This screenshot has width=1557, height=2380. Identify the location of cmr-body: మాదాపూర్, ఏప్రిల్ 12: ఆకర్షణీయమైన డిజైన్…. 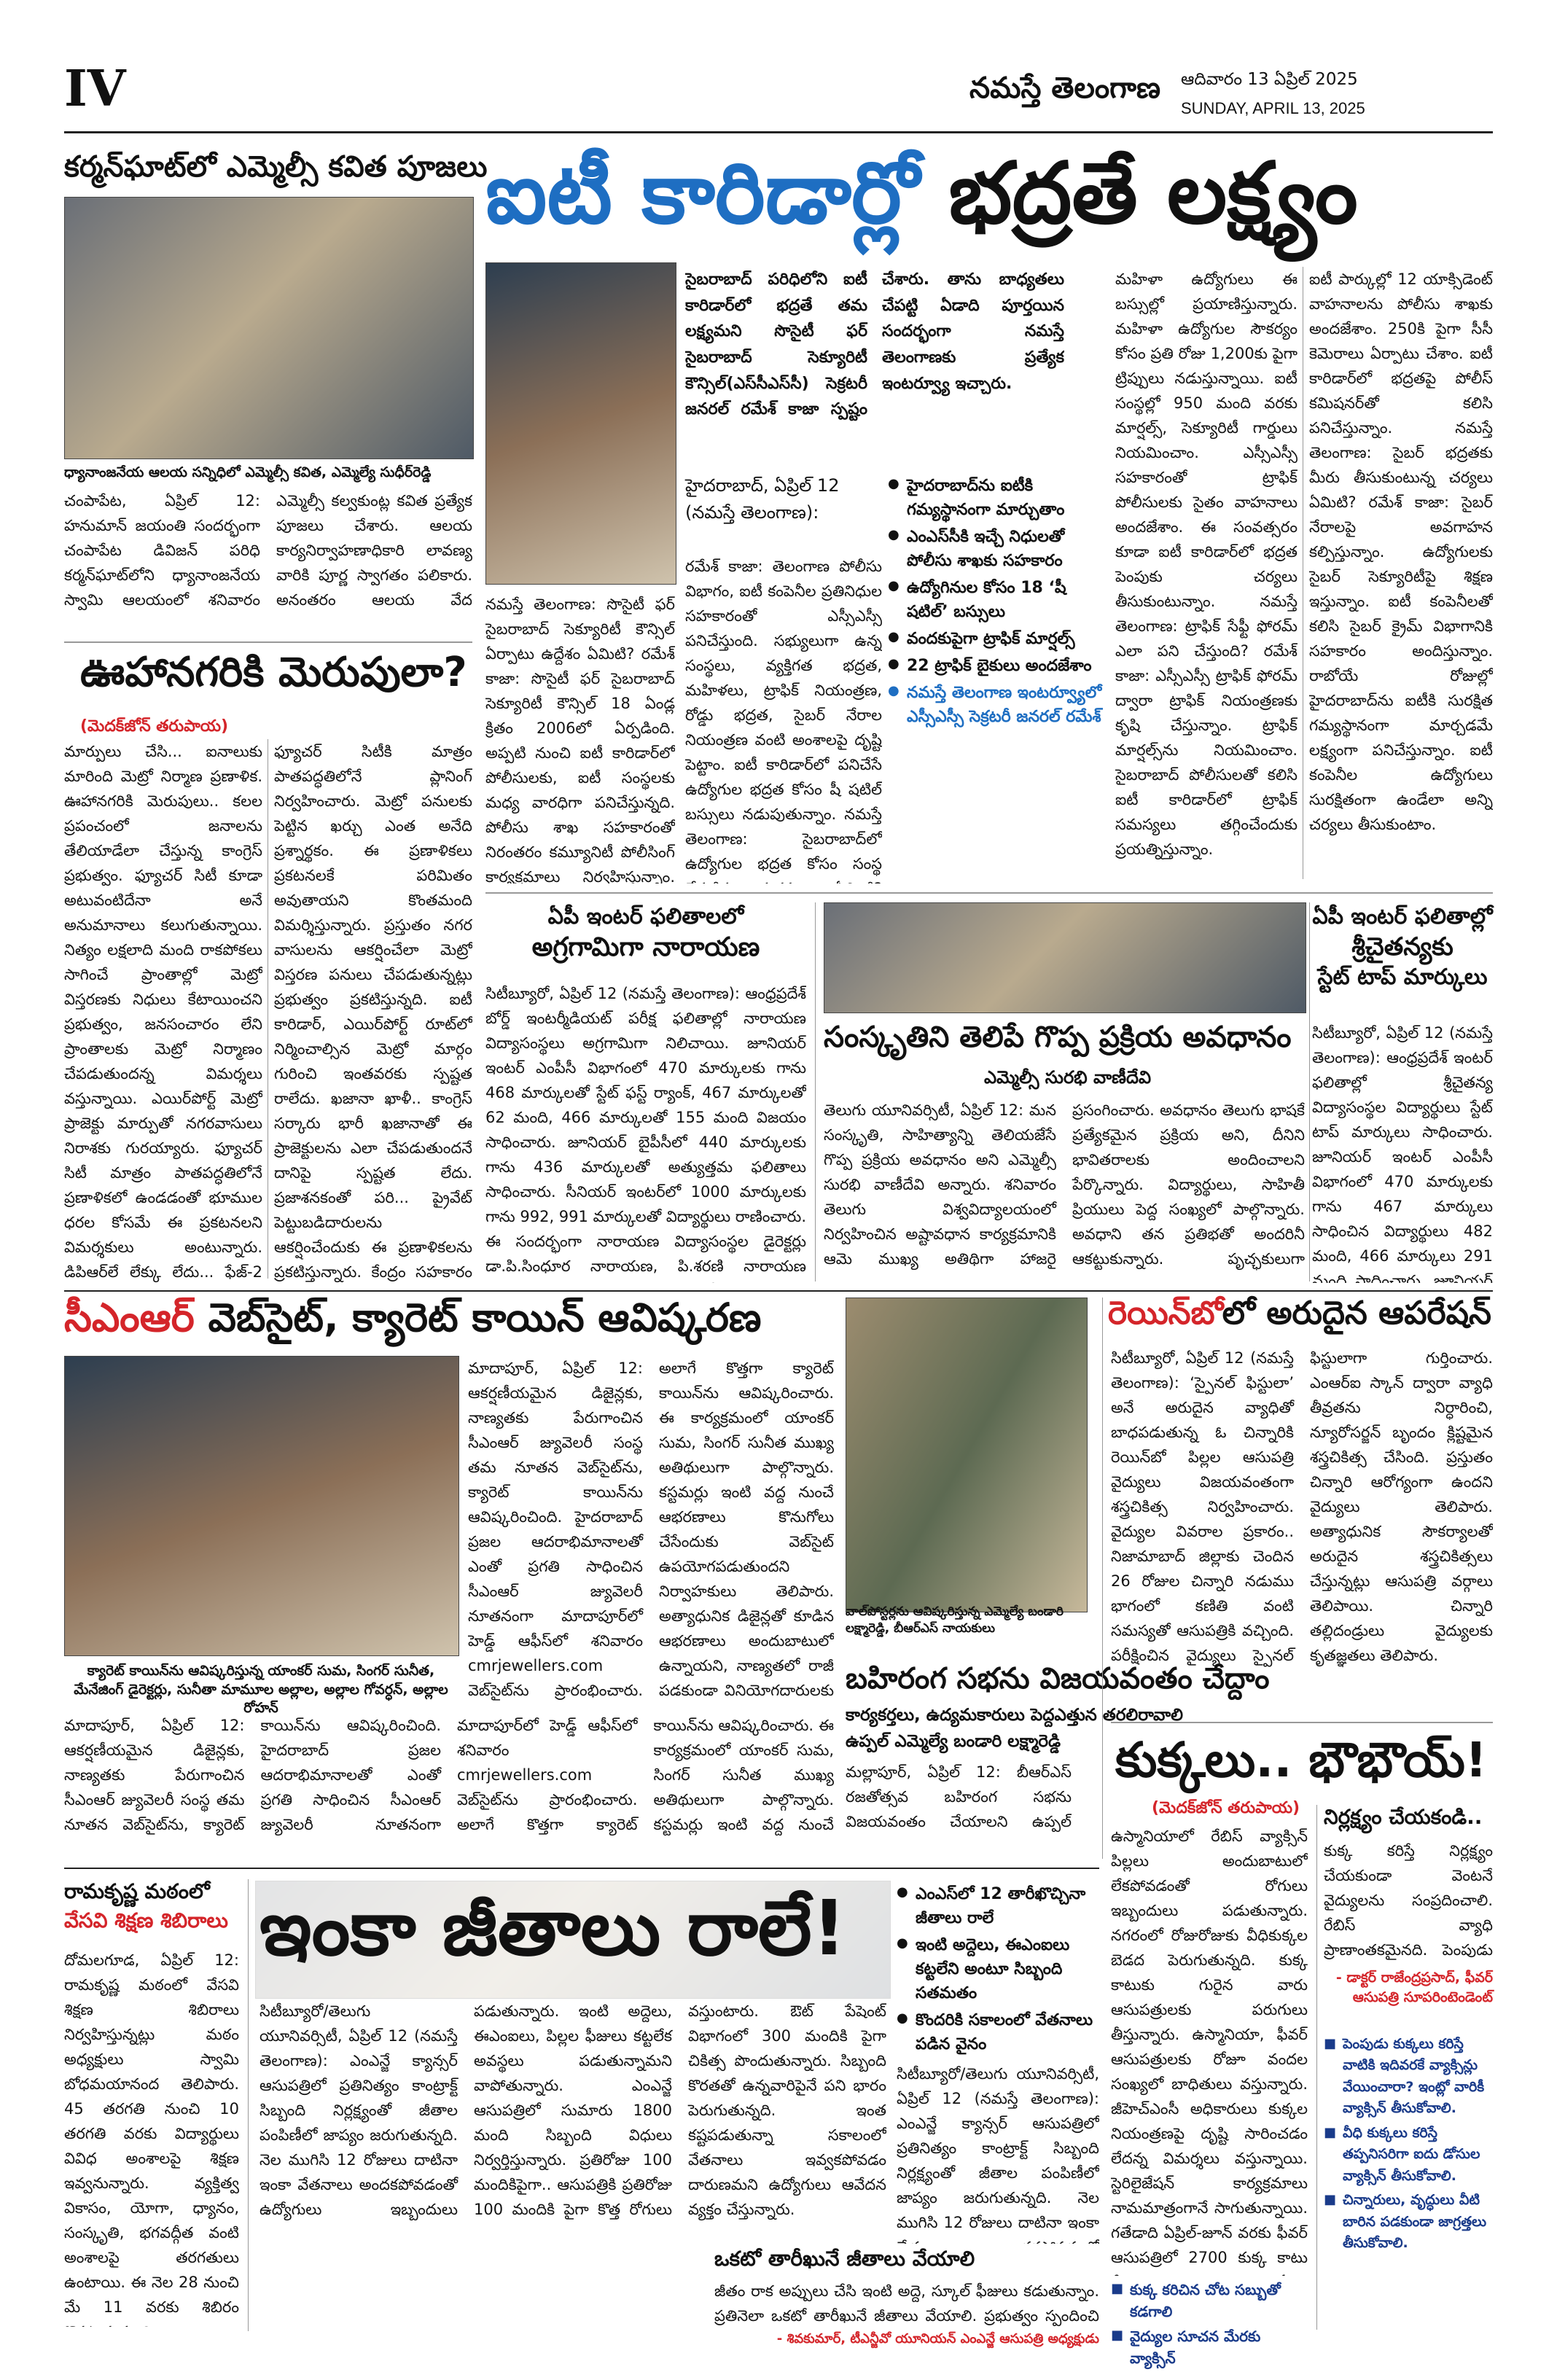
(449, 1775).